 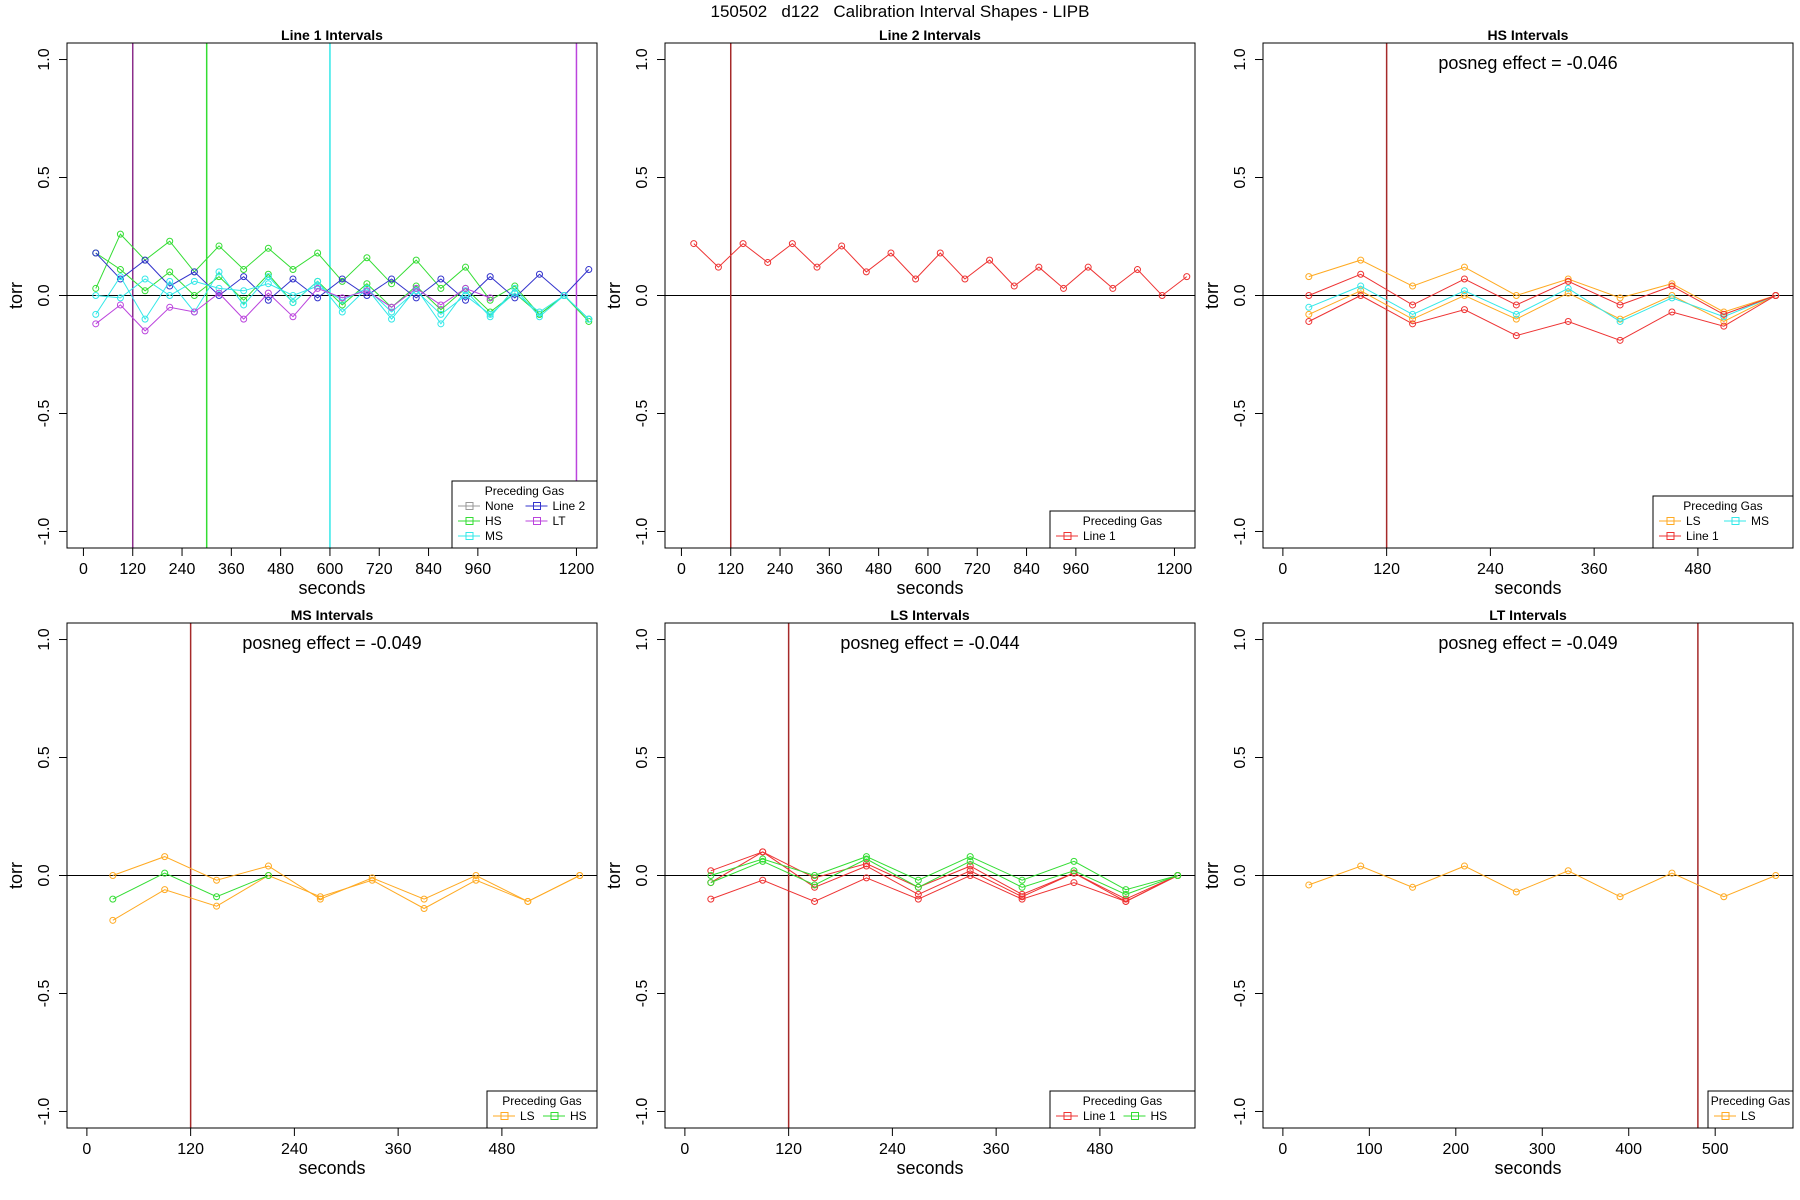 I want to click on x-tick-label: 1200, so click(x=577, y=569).